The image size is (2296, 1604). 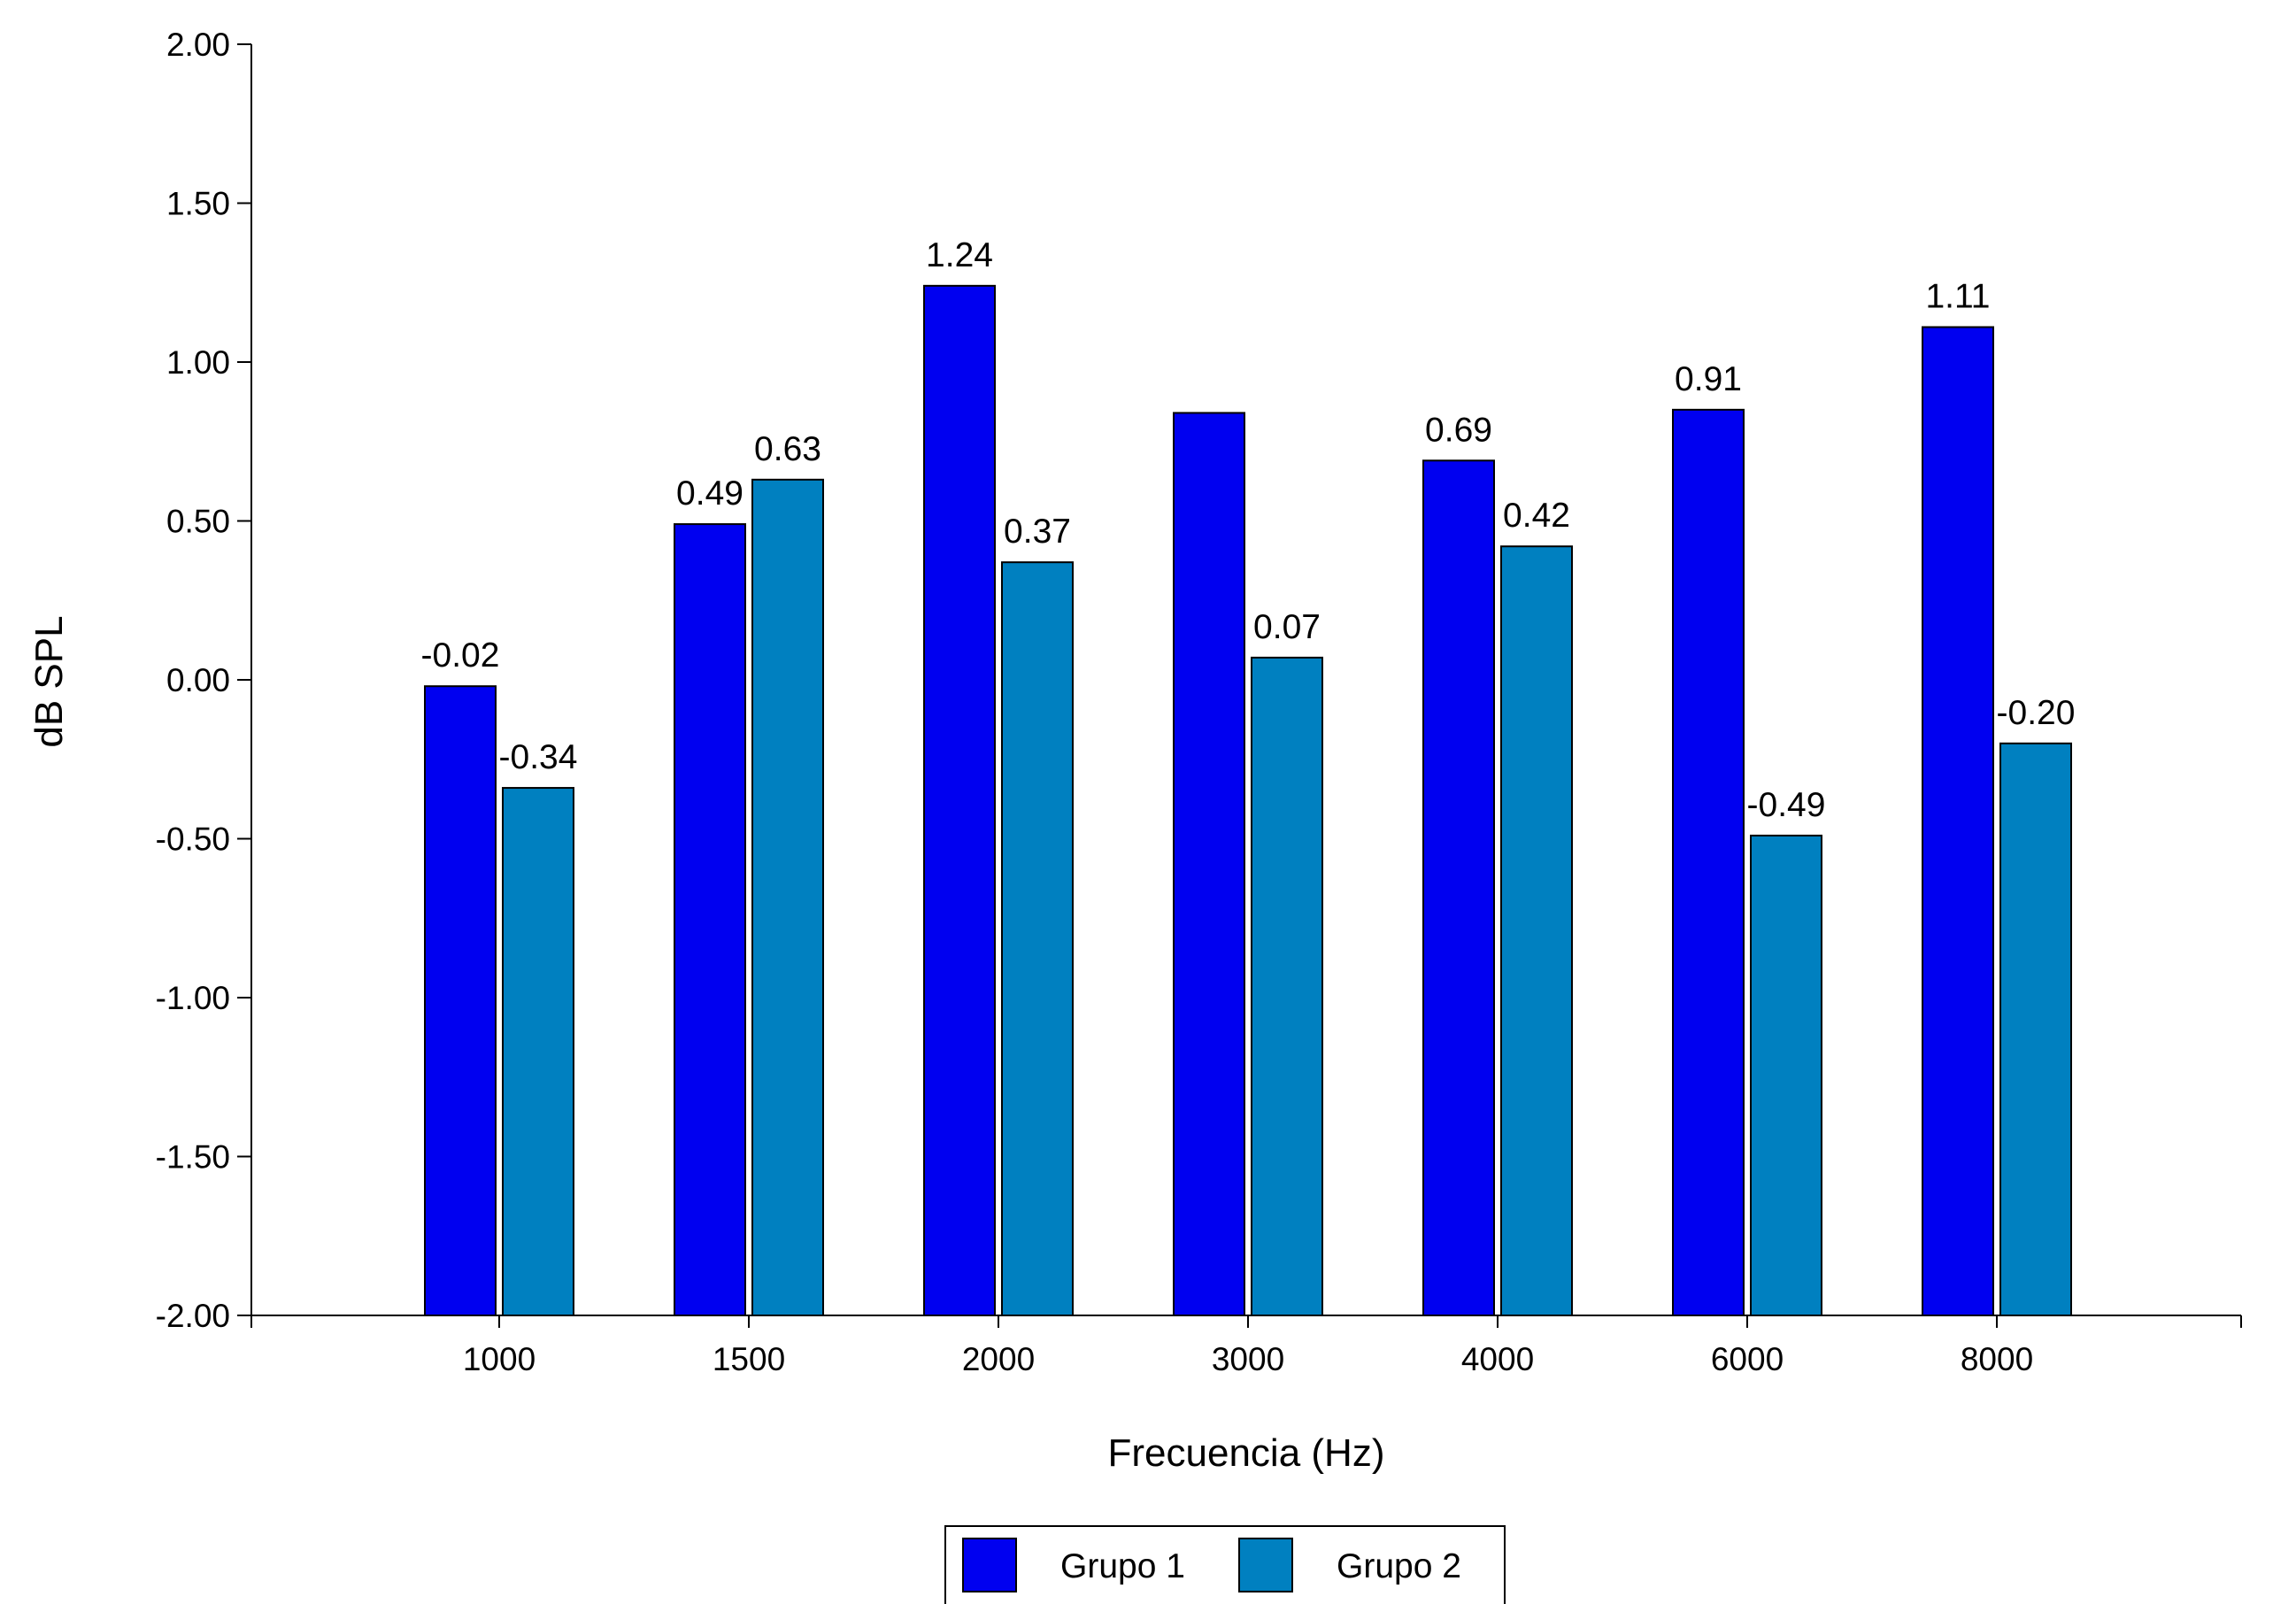 I want to click on y-tick-label: 2.00, so click(x=198, y=45).